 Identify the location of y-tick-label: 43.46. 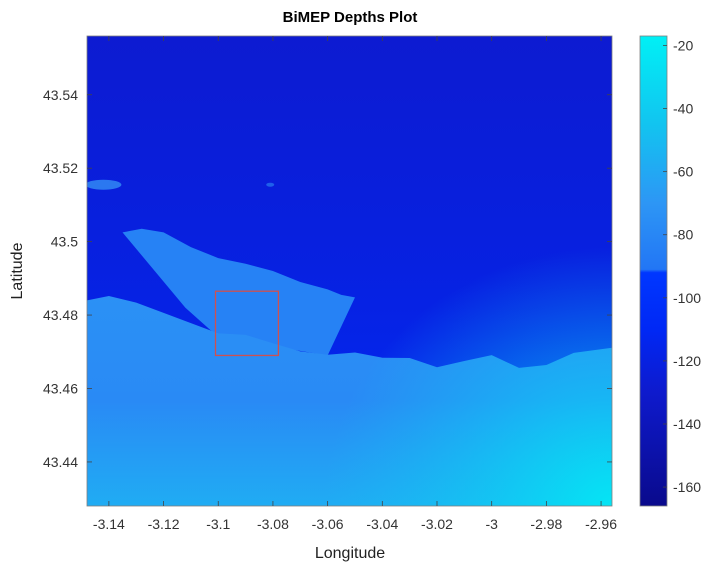
(60, 389).